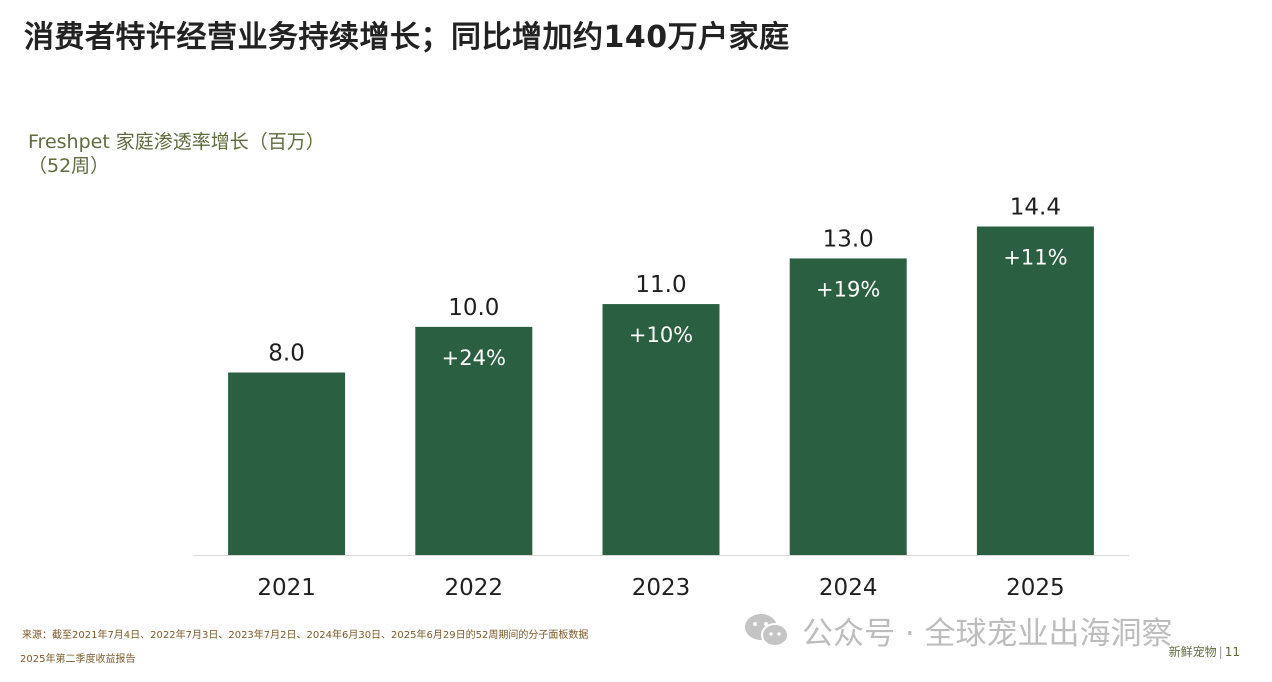  I want to click on report-name: 2025年第二季度收益报告, so click(78, 659).